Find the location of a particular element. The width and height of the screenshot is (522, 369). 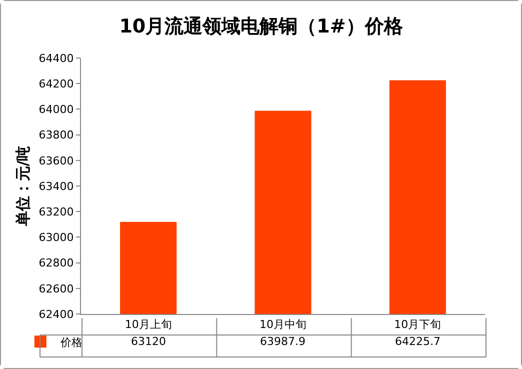

y-tick-label: 62400 is located at coordinates (56, 314).